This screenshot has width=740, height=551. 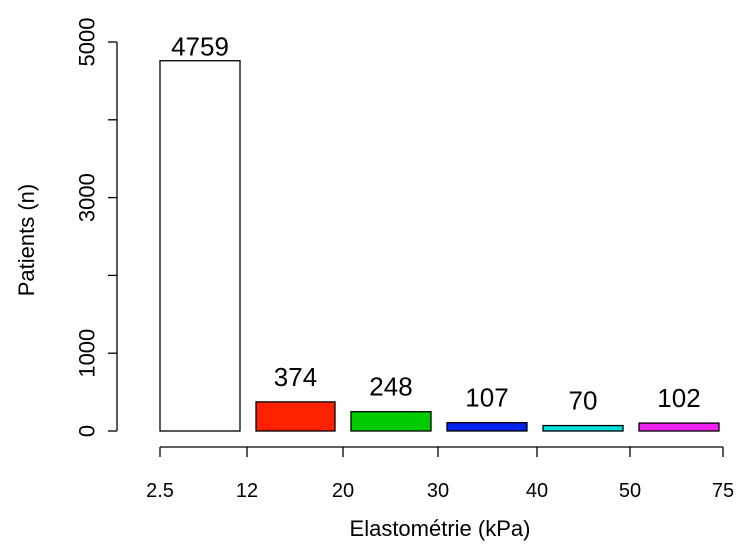 I want to click on y-axis: 0 1000 3000 5000, so click(x=96, y=227).